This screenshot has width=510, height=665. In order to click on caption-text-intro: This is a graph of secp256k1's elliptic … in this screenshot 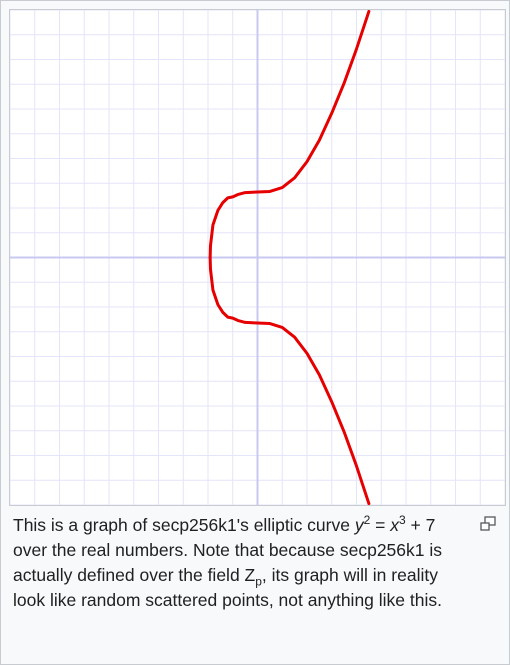, I will do `click(184, 525)`.